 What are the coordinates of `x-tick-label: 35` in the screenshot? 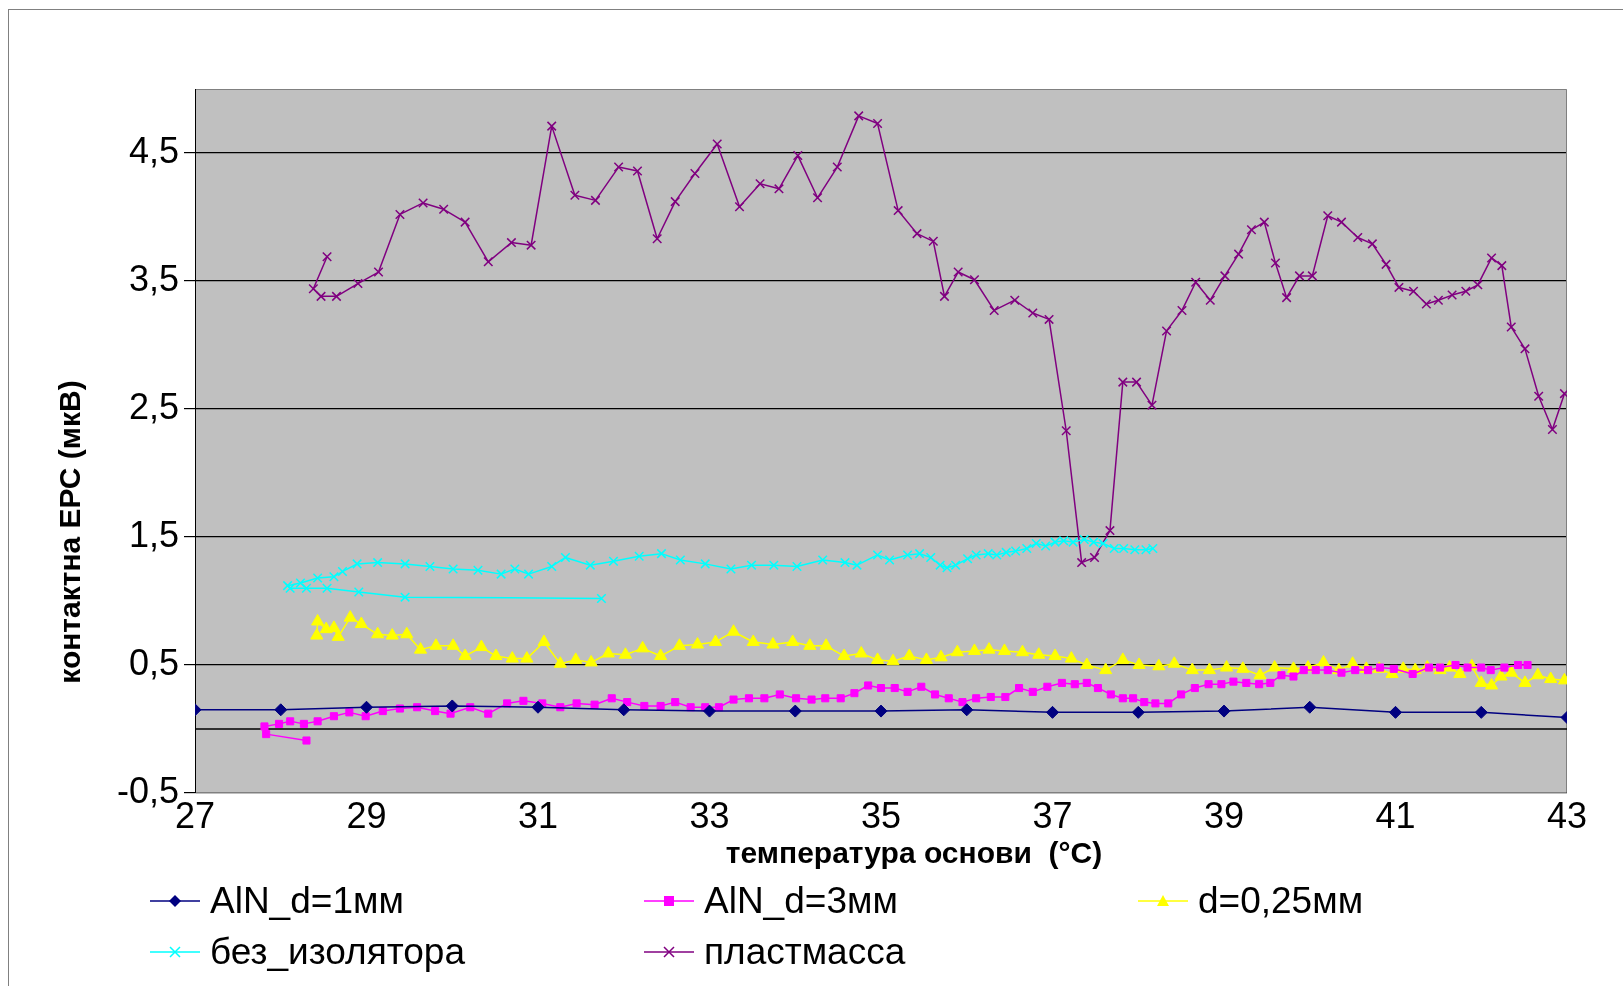 It's located at (881, 815).